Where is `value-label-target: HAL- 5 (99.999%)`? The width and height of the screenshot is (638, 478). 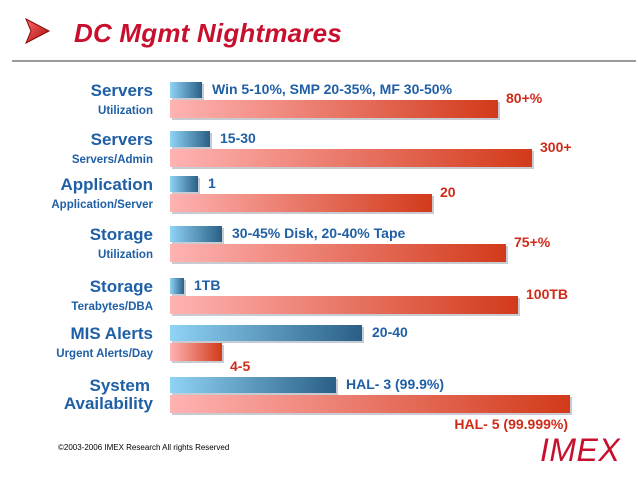 value-label-target: HAL- 5 (99.999%) is located at coordinates (511, 424).